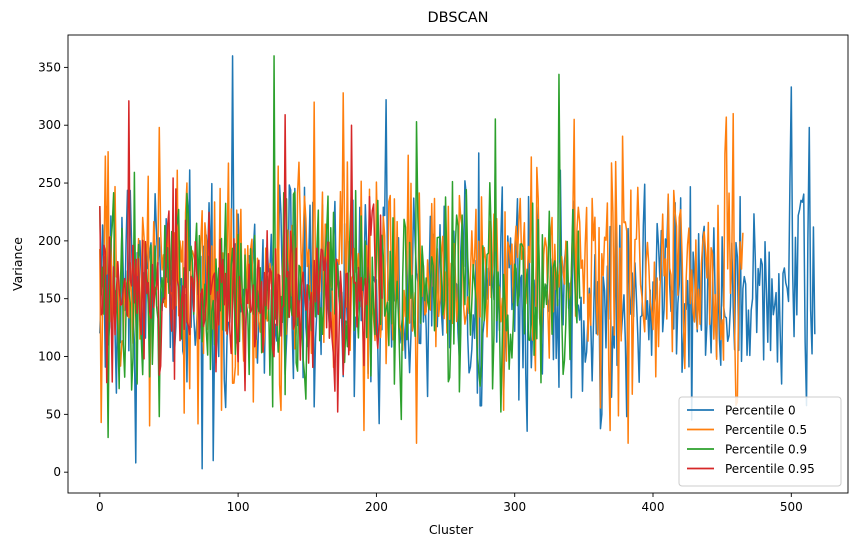  I want to click on y-tick-label: 0, so click(57, 472).